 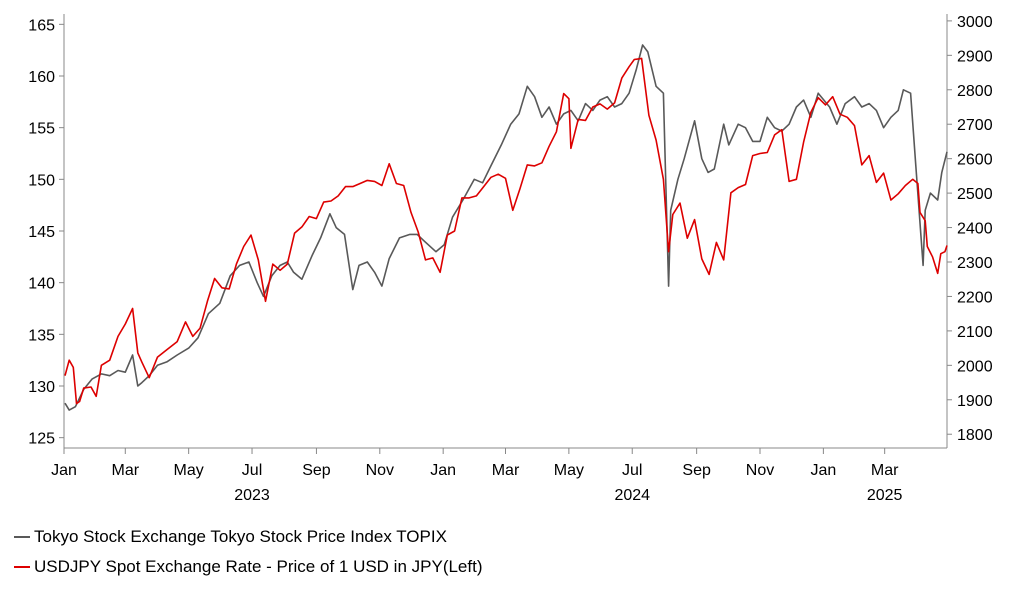 What do you see at coordinates (632, 495) in the screenshot?
I see `year-label: 2024` at bounding box center [632, 495].